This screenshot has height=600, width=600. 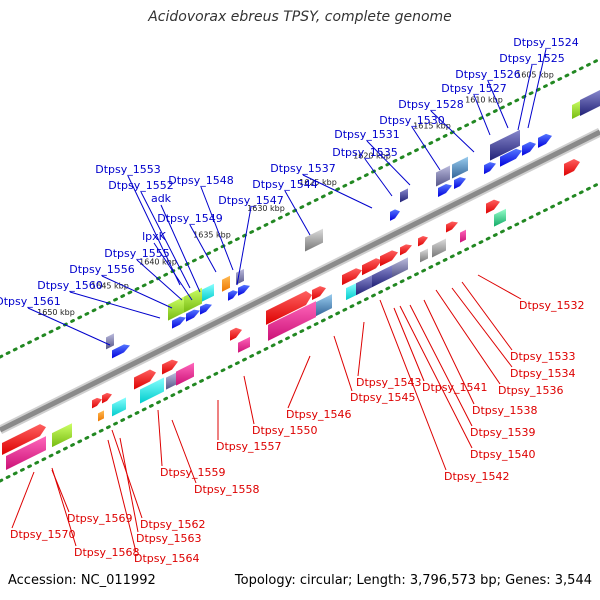 I want to click on tick-label: 1630 kbp, so click(x=266, y=208).